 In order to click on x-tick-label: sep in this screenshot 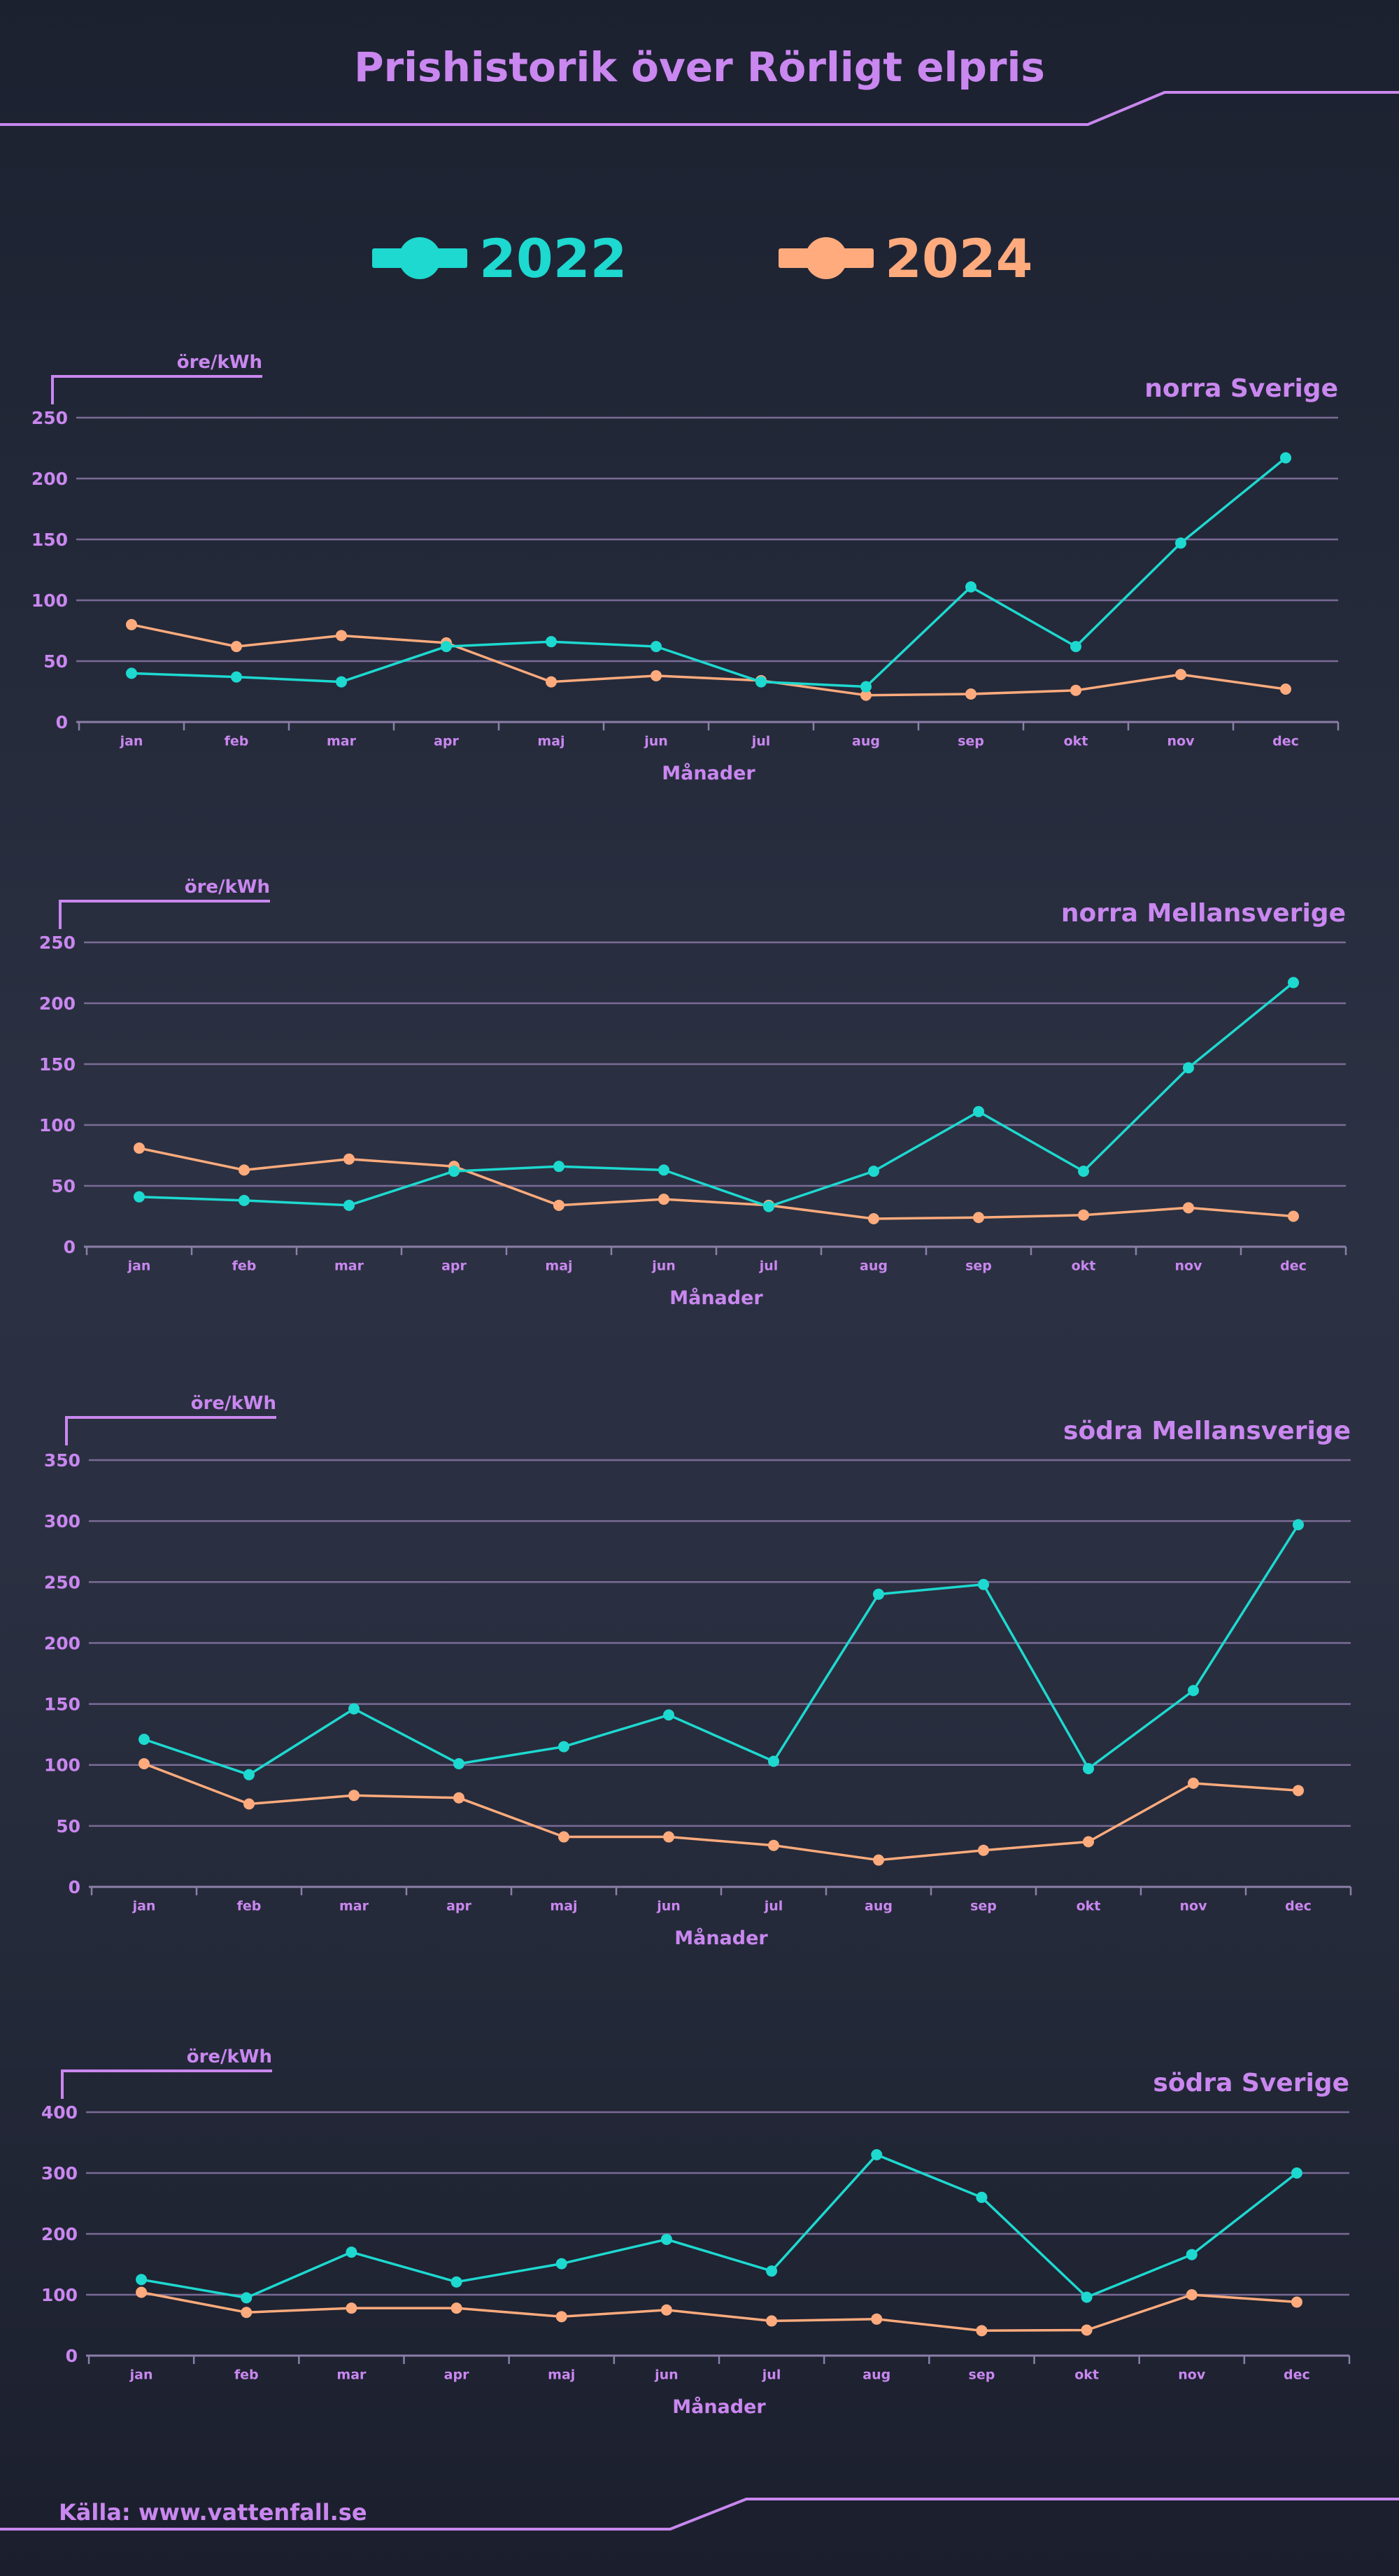, I will do `click(971, 741)`.